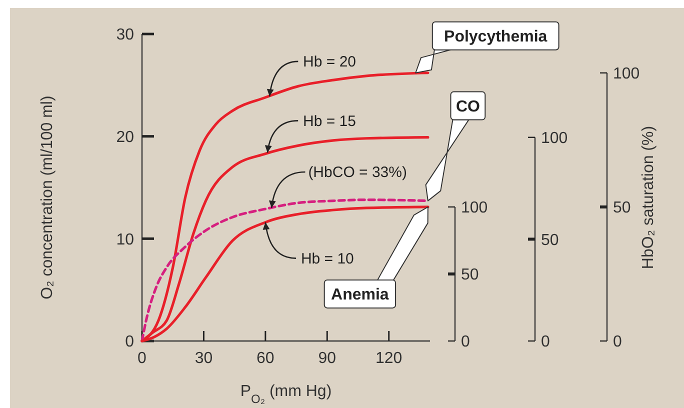  Describe the element at coordinates (617, 342) in the screenshot. I see `text: 0` at that location.